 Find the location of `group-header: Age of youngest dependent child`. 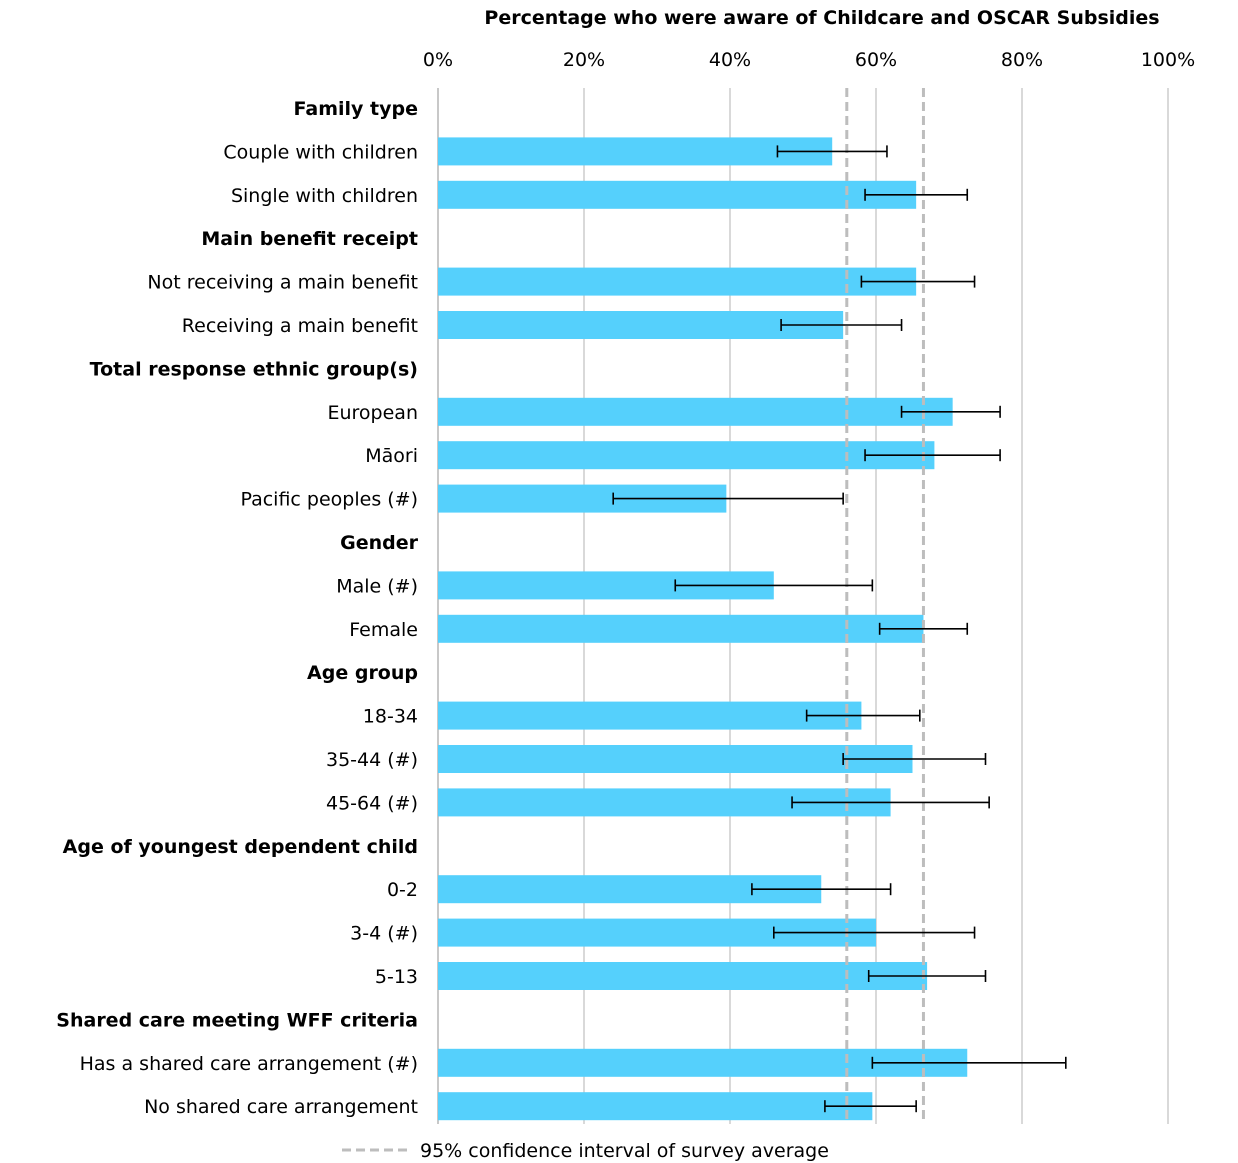

group-header: Age of youngest dependent child is located at coordinates (240, 847).